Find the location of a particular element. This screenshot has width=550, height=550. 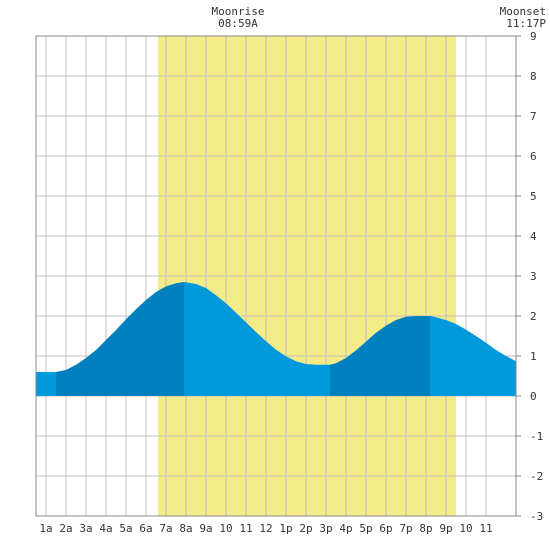

x-tick-label: 2p is located at coordinates (305, 528).